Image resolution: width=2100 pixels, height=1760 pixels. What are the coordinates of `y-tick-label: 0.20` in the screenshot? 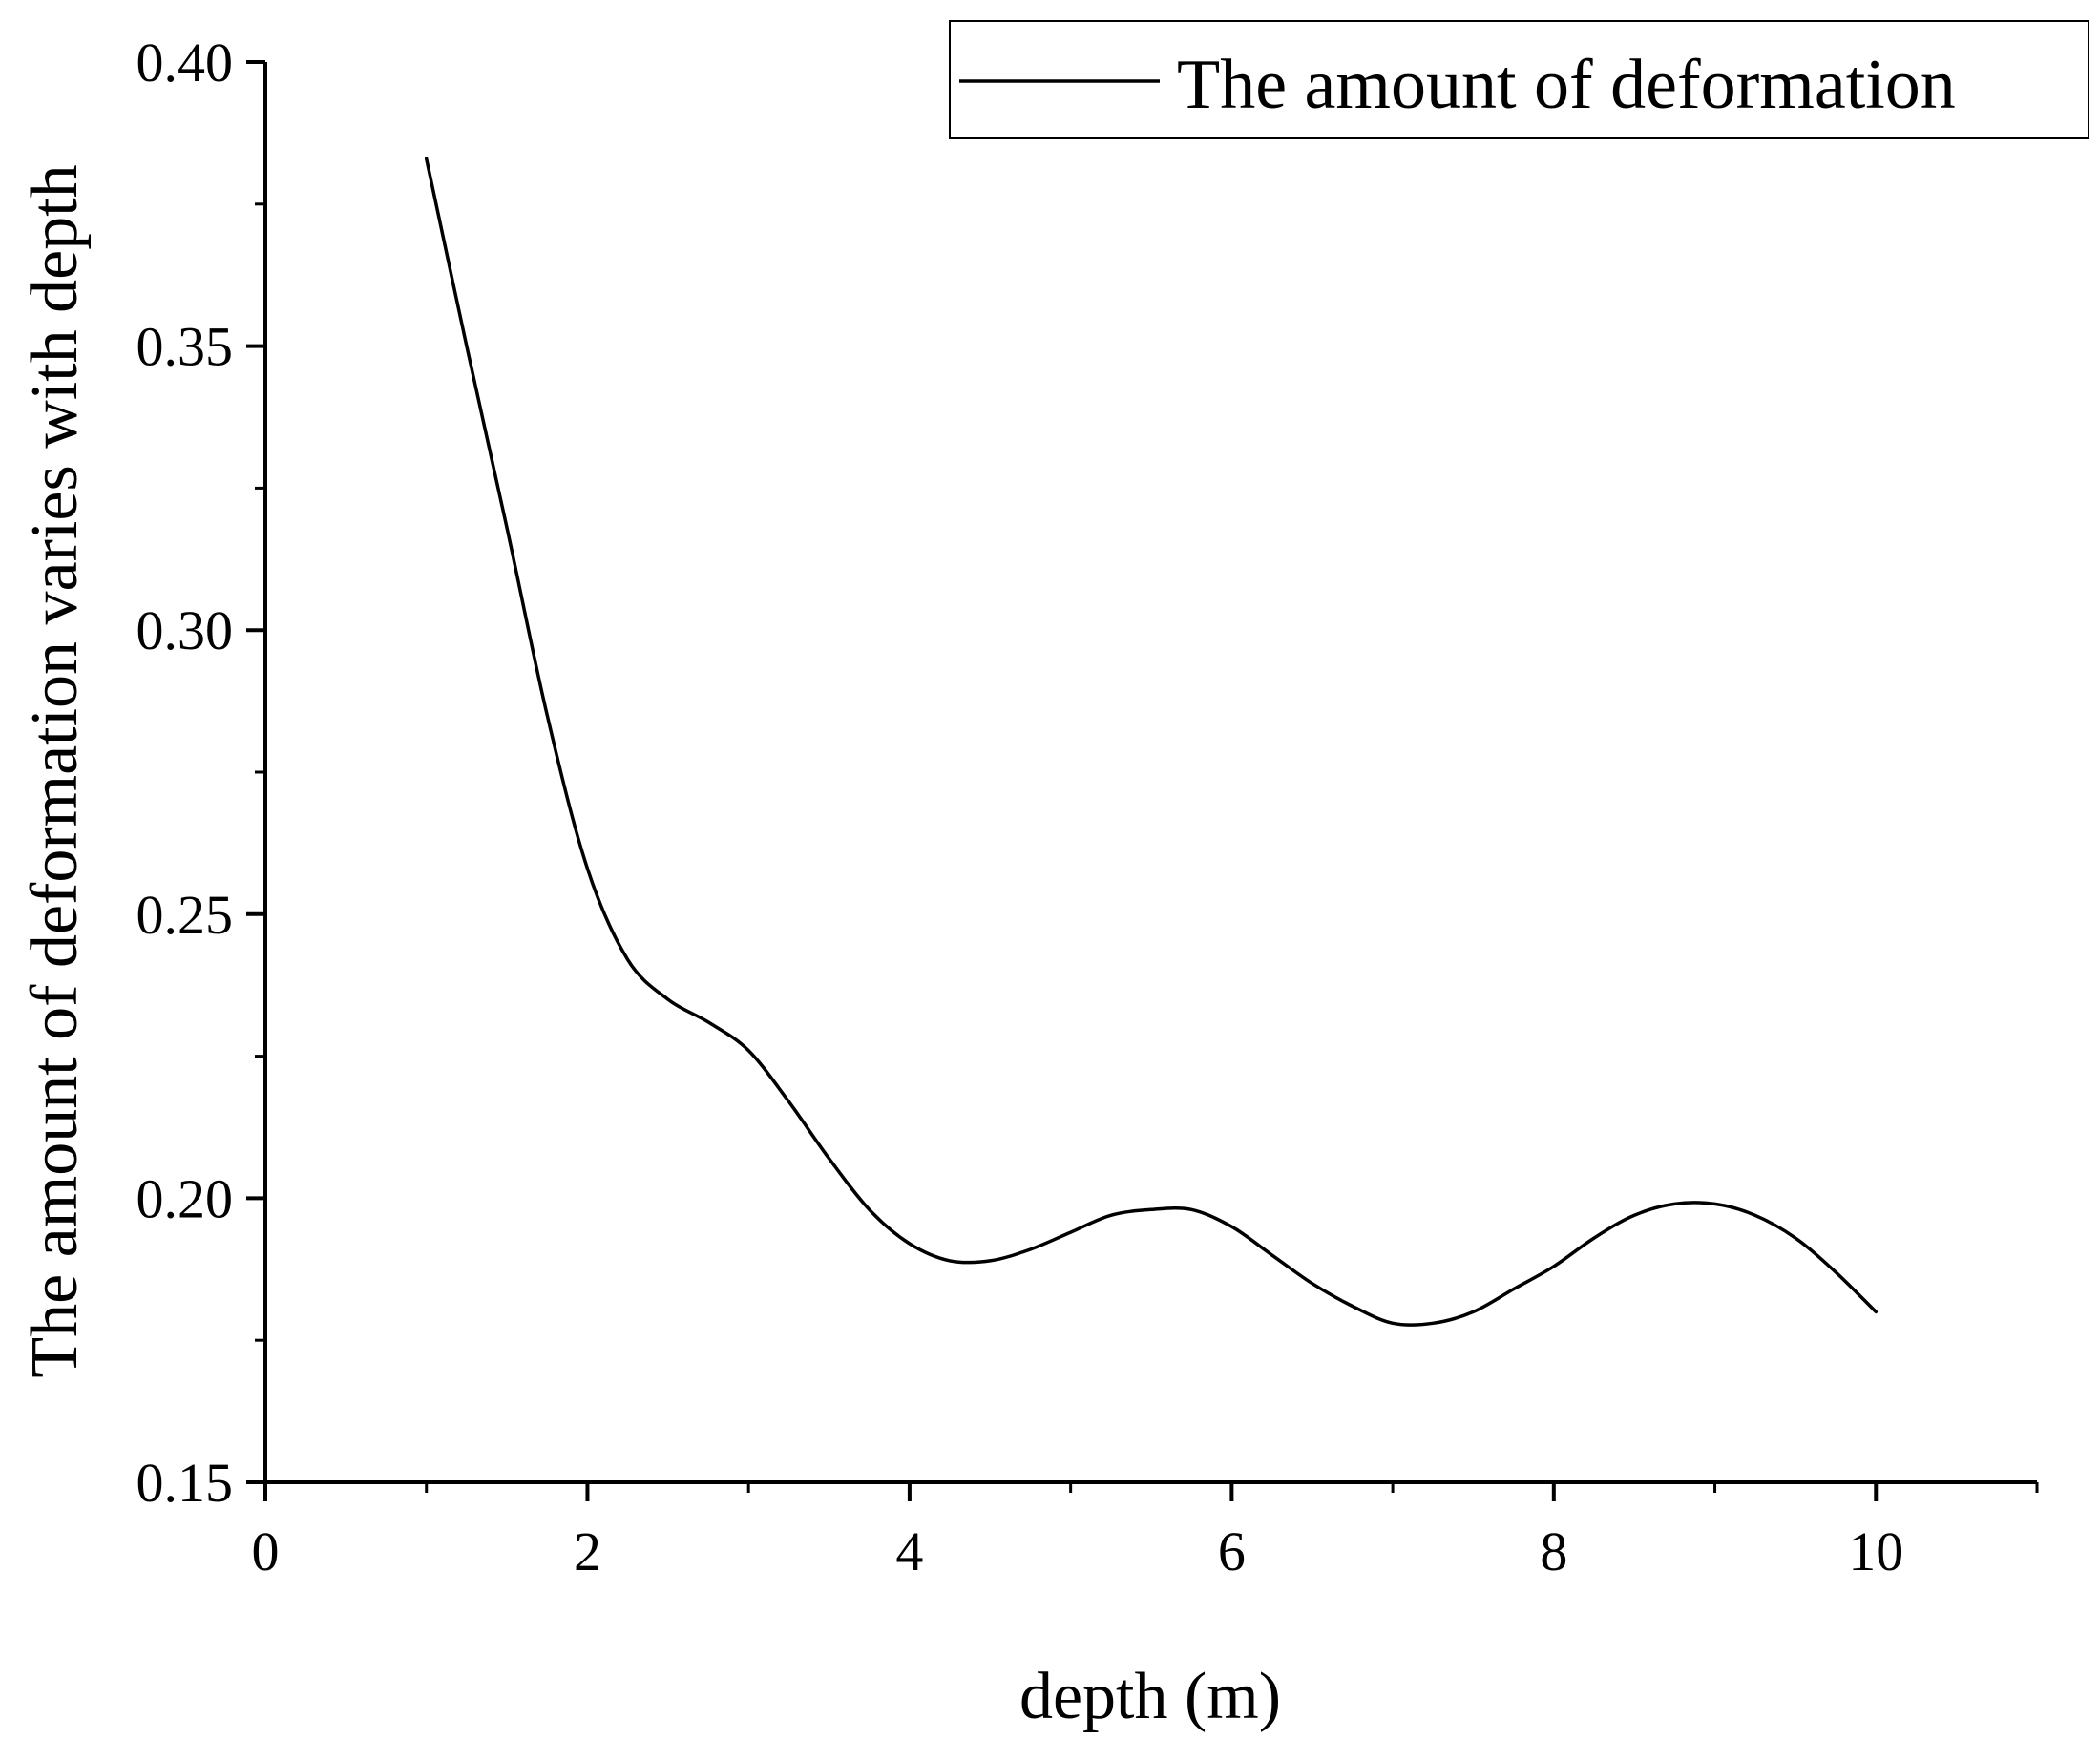 It's located at (185, 1198).